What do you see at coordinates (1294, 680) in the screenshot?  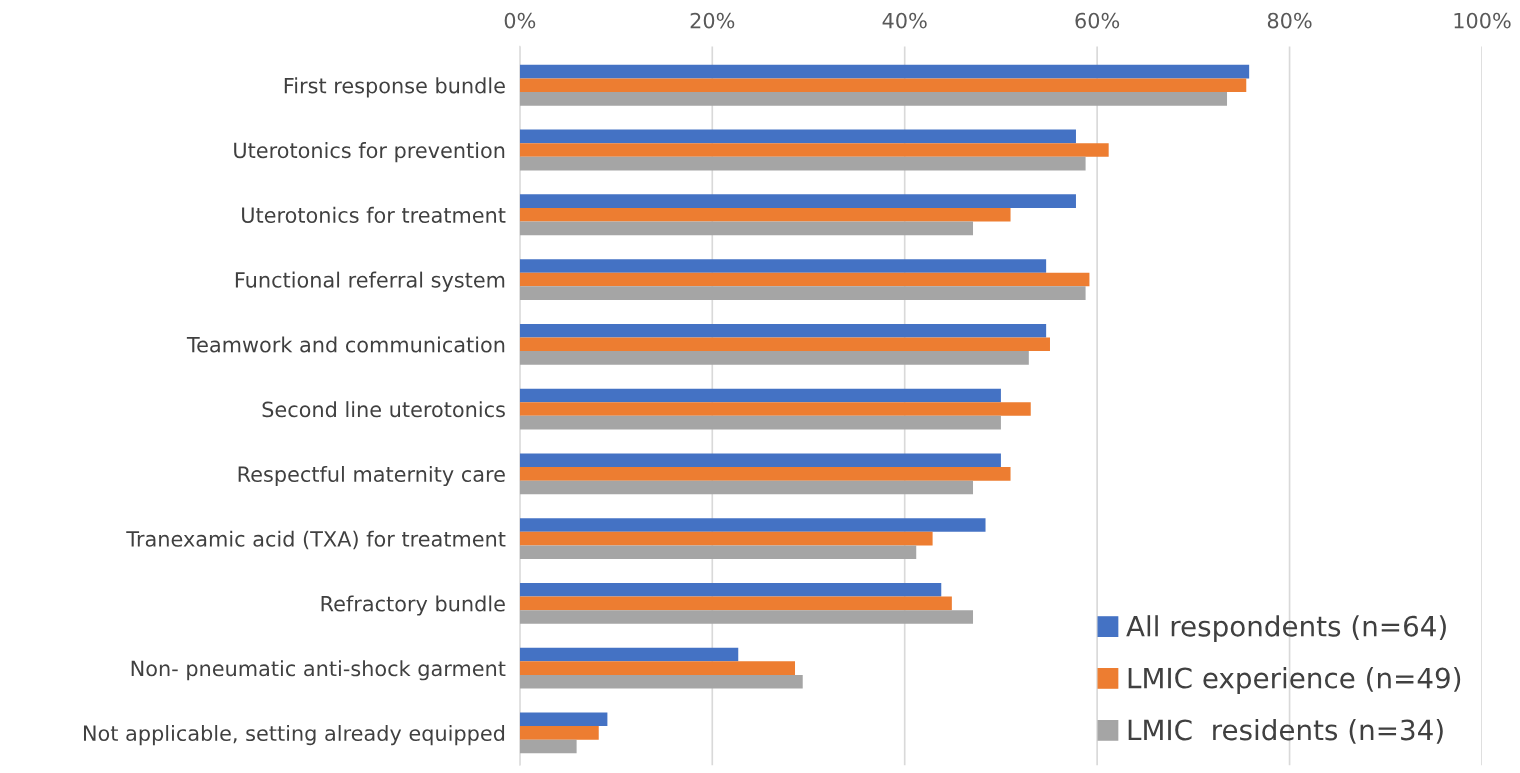 I see `legend-label: LMIC experience (n=49)` at bounding box center [1294, 680].